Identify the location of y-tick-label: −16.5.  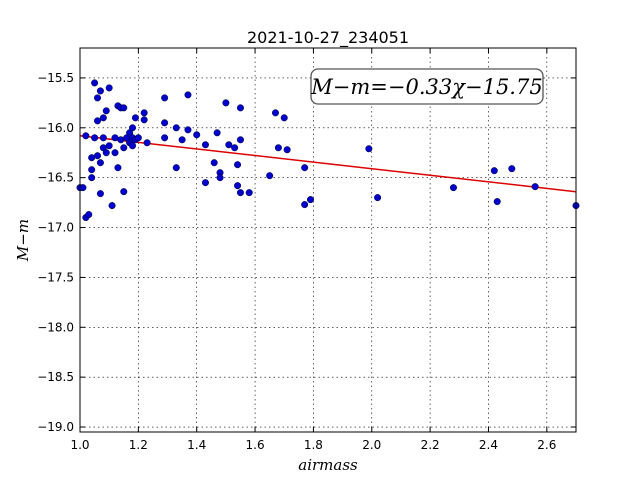
(55, 178).